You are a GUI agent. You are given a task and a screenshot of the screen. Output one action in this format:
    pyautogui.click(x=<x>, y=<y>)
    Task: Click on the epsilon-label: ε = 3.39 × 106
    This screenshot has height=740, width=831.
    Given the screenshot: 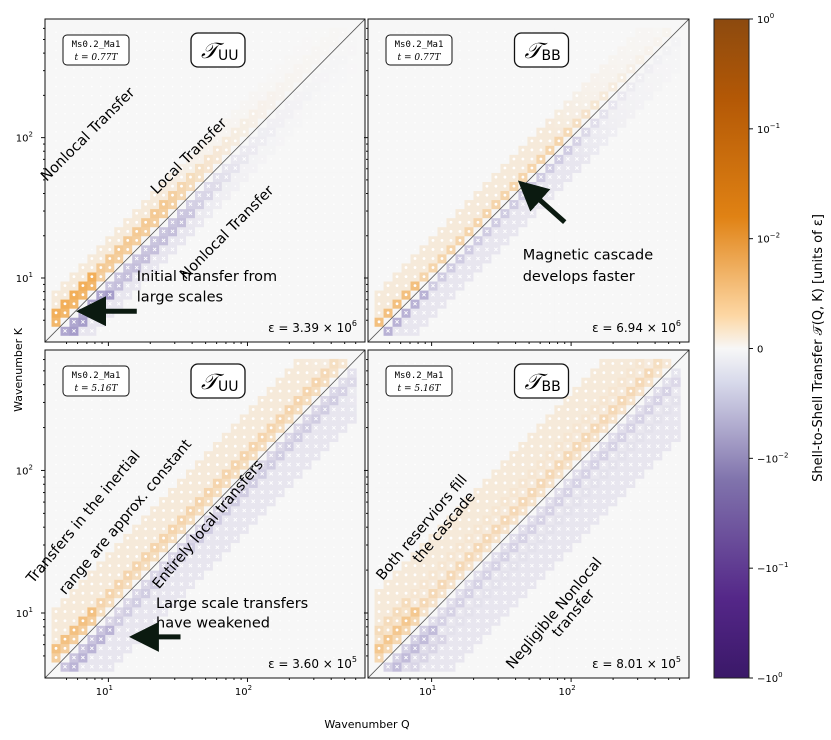 What is the action you would take?
    pyautogui.click(x=312, y=327)
    